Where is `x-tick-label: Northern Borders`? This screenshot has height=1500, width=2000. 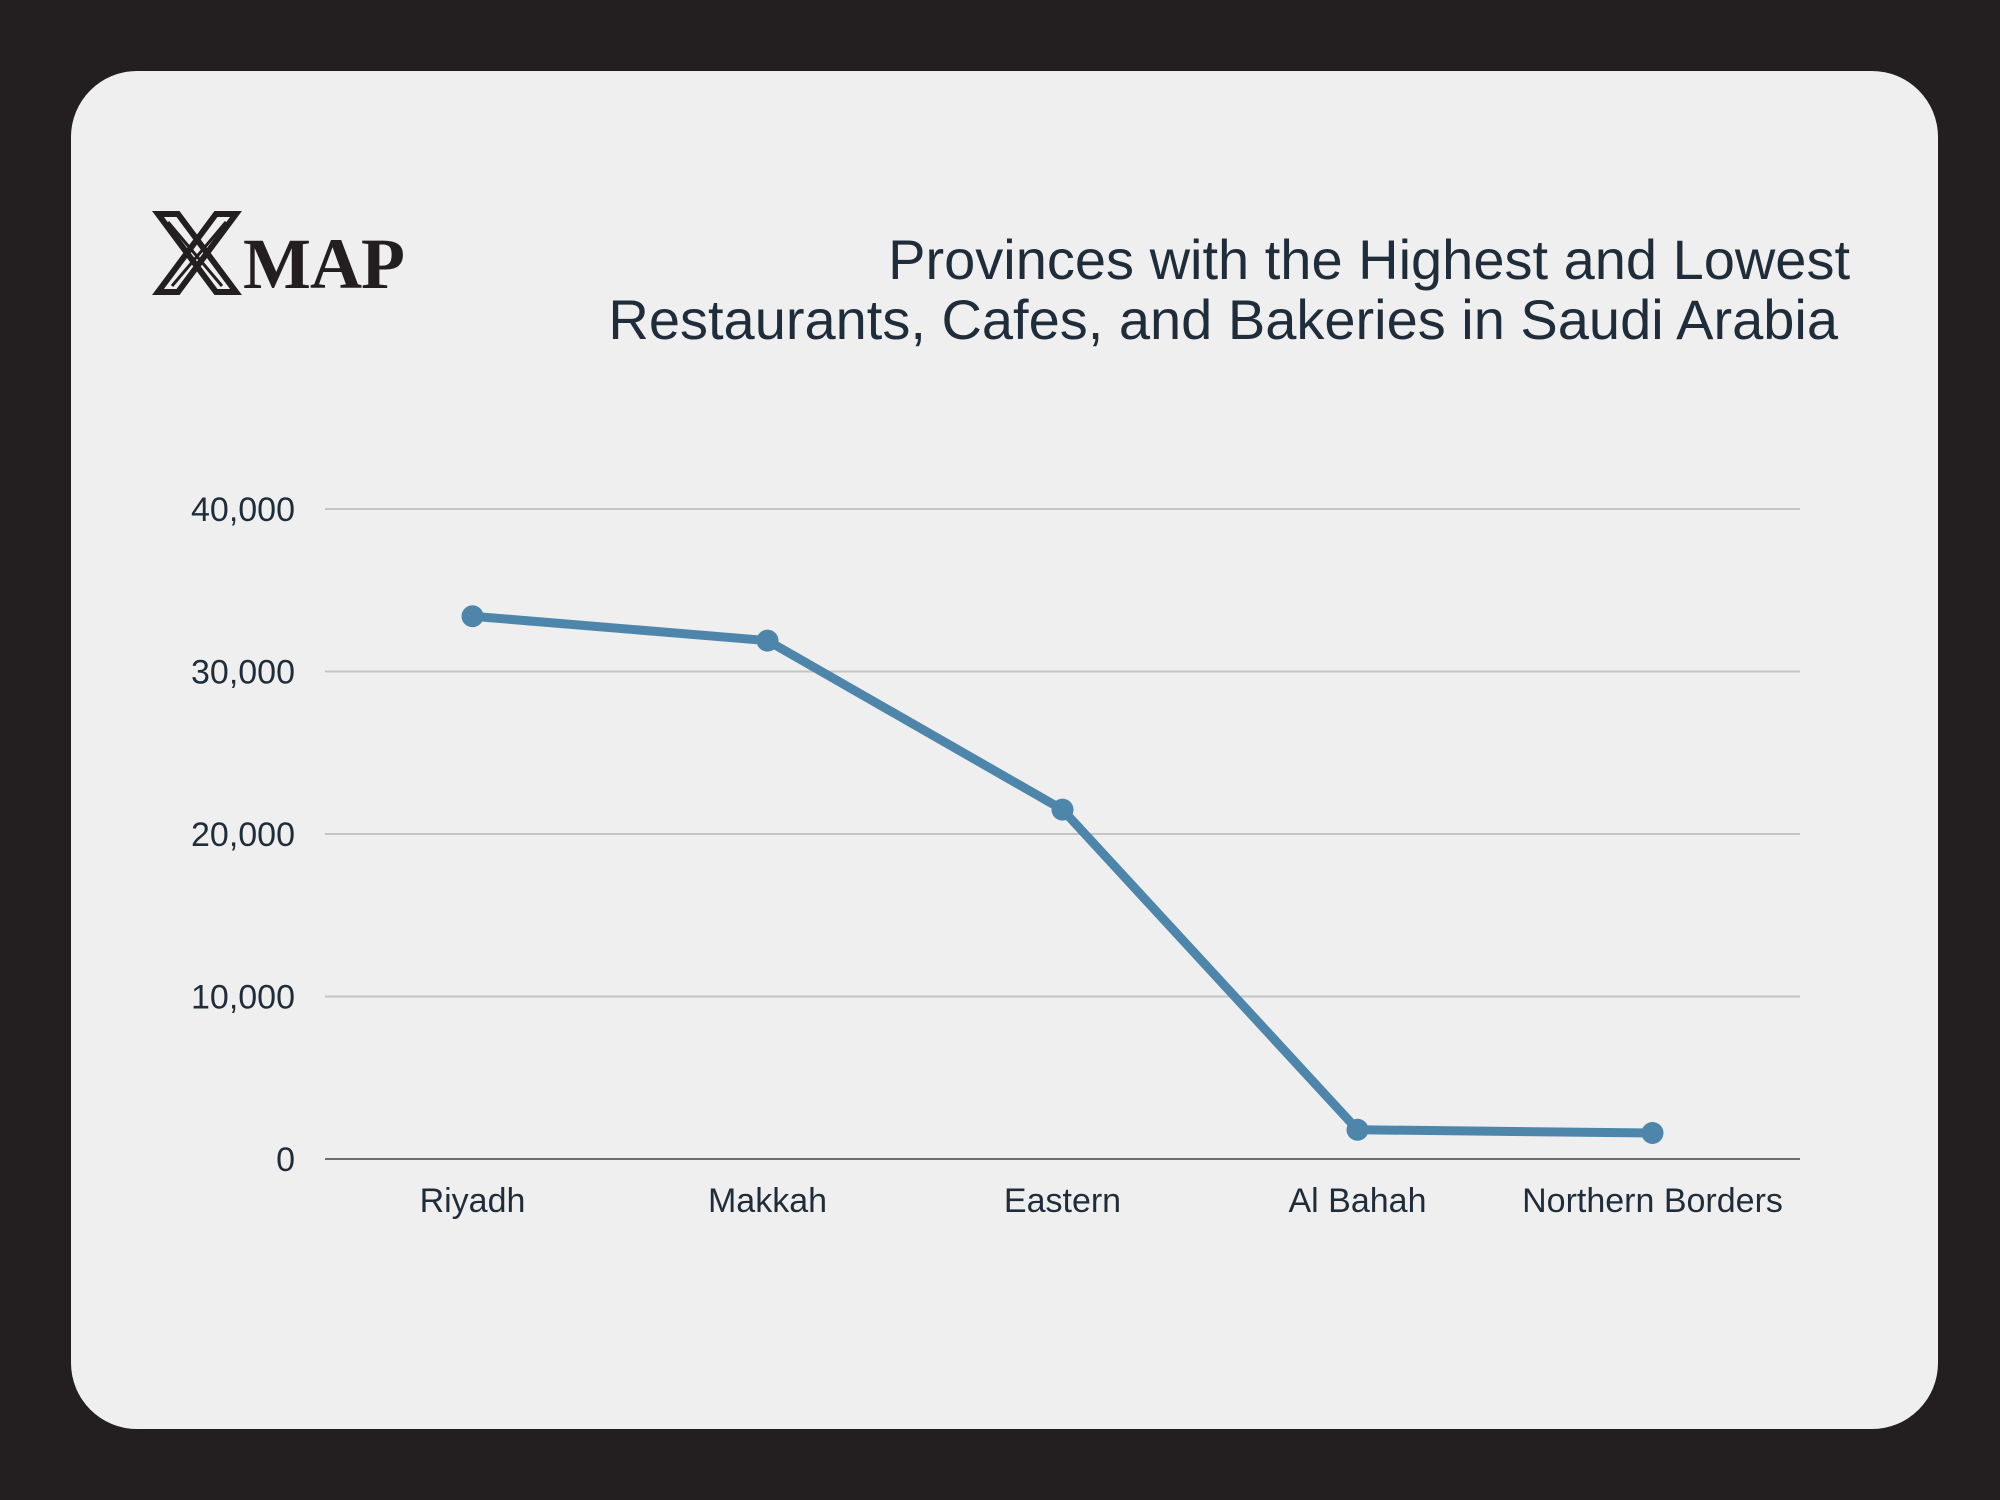 x-tick-label: Northern Borders is located at coordinates (1652, 1201).